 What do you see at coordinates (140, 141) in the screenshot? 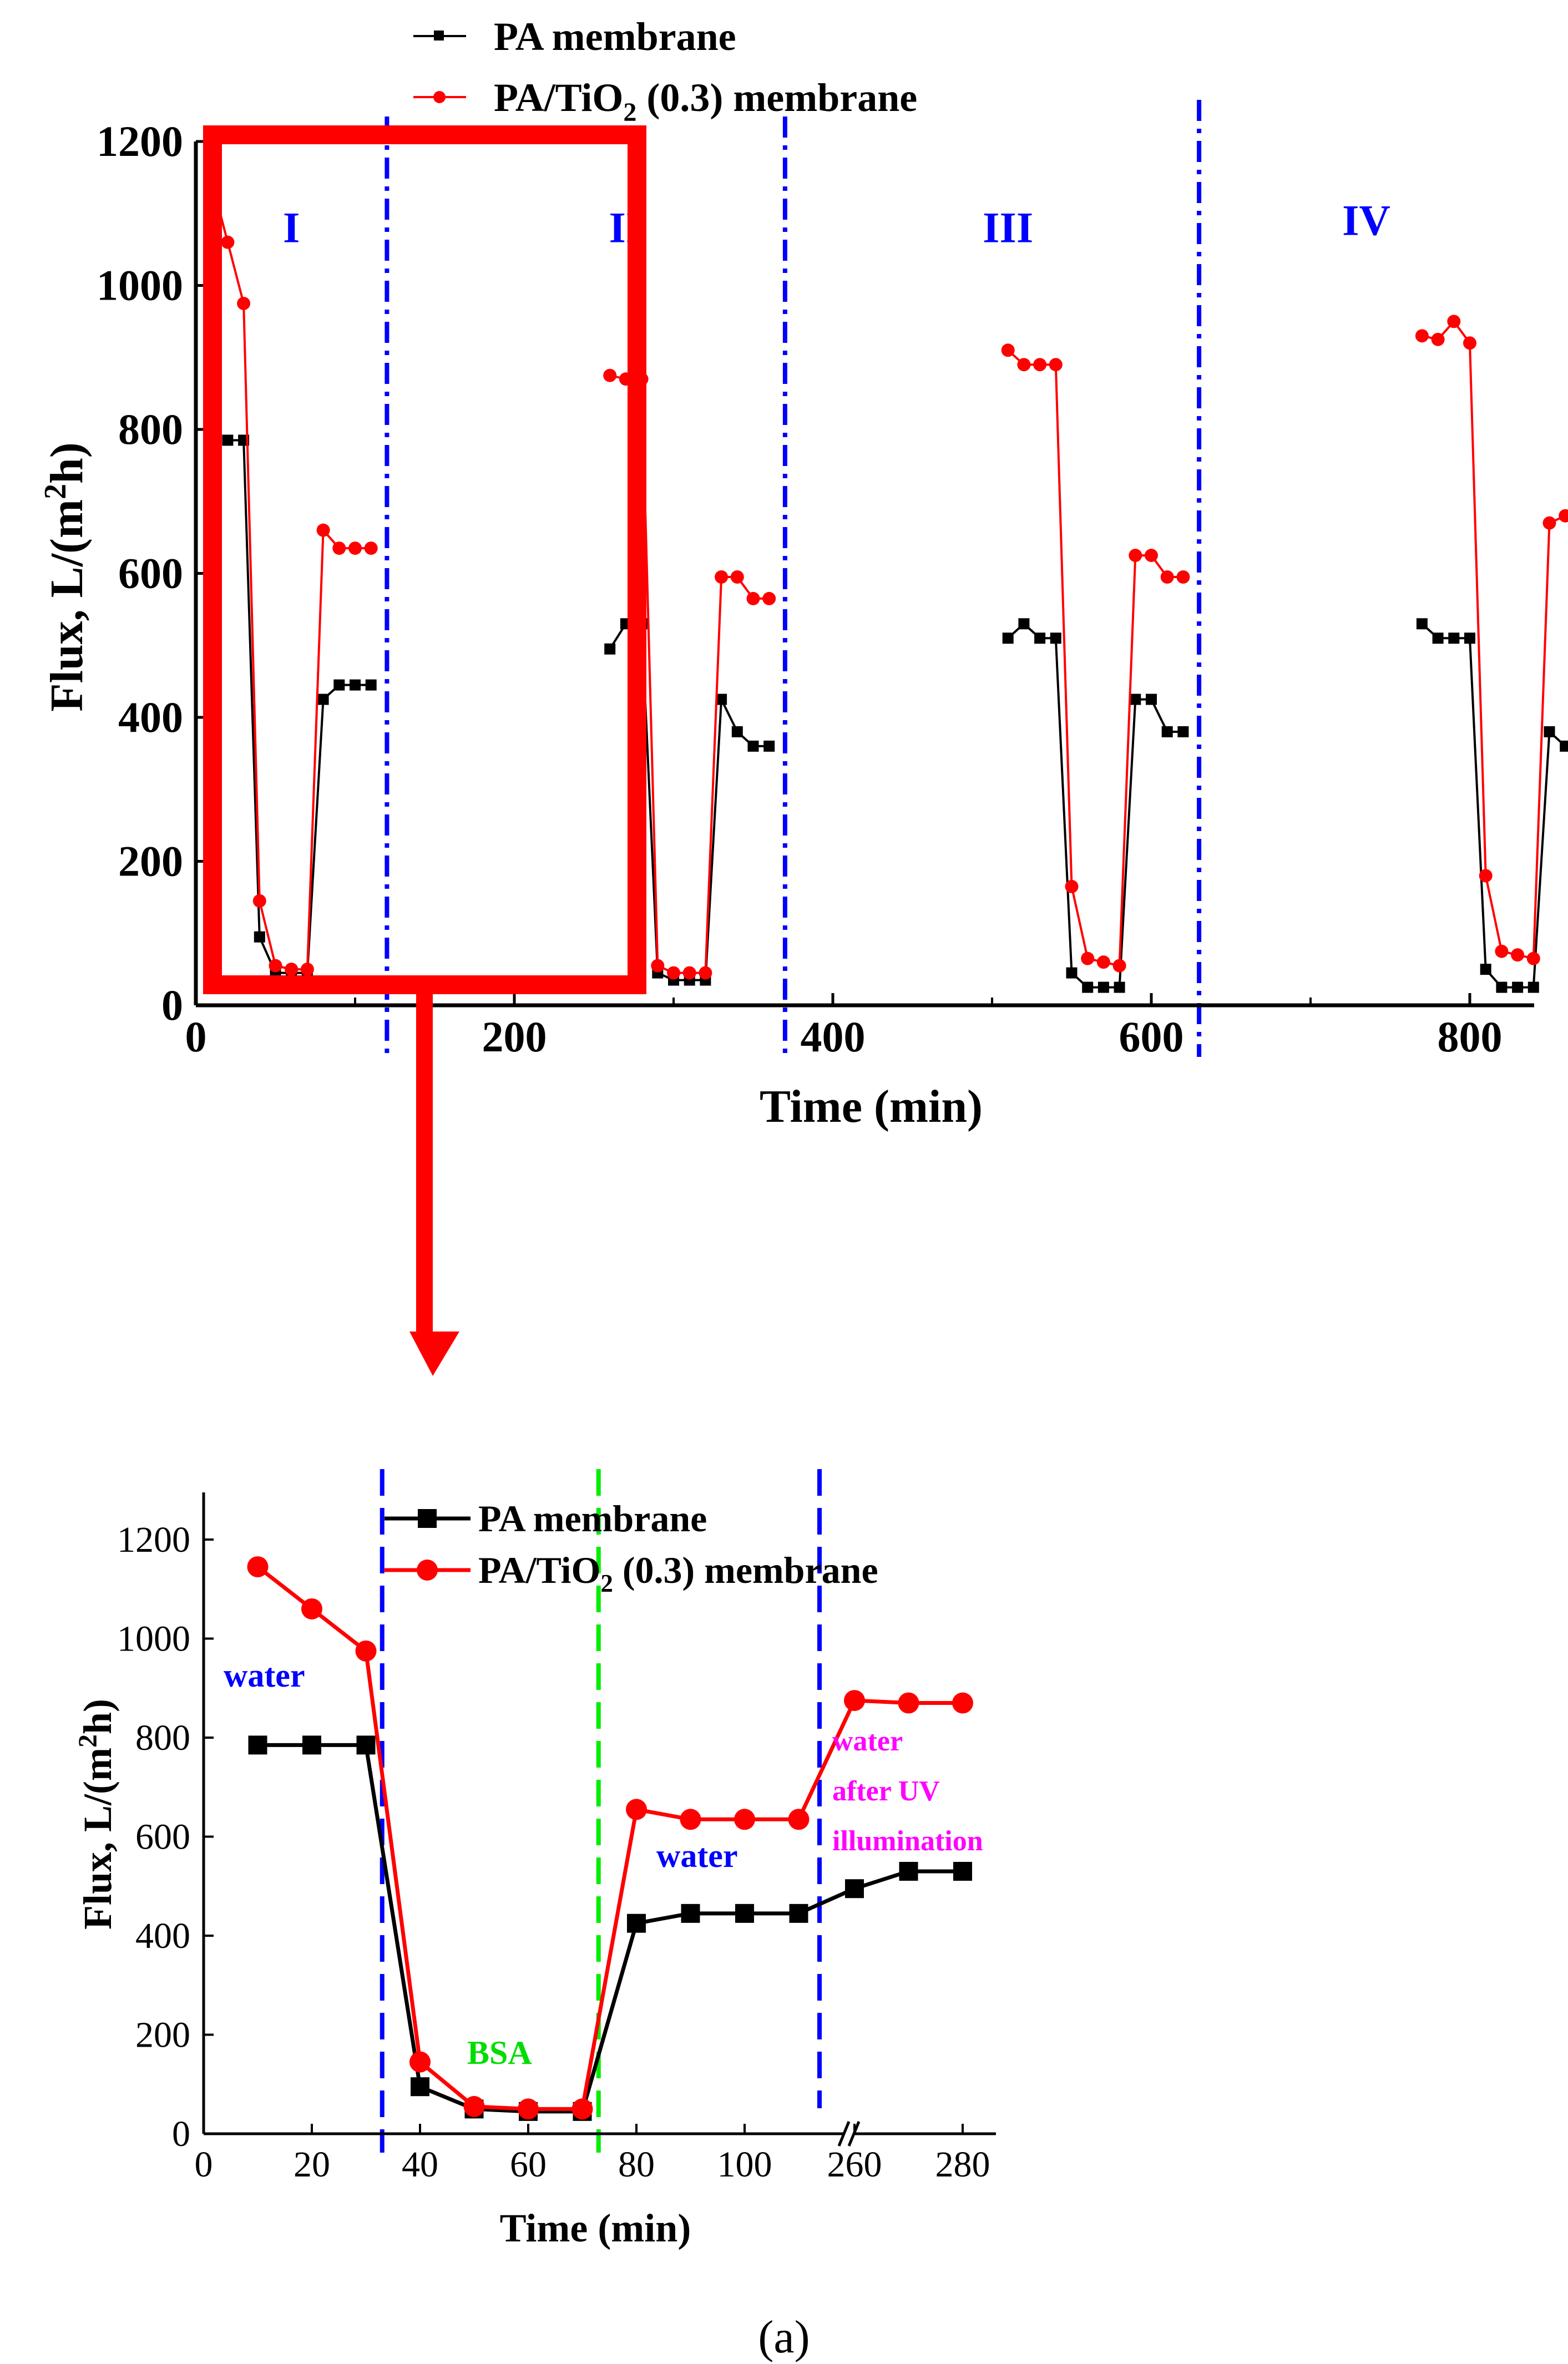
I see `top-y-tick-label: 1200` at bounding box center [140, 141].